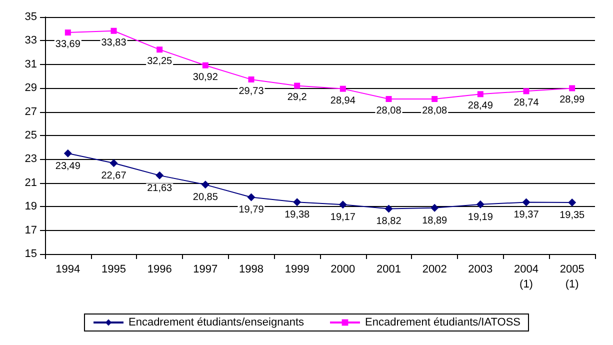  What do you see at coordinates (481, 106) in the screenshot?
I see `data-label: 28,49` at bounding box center [481, 106].